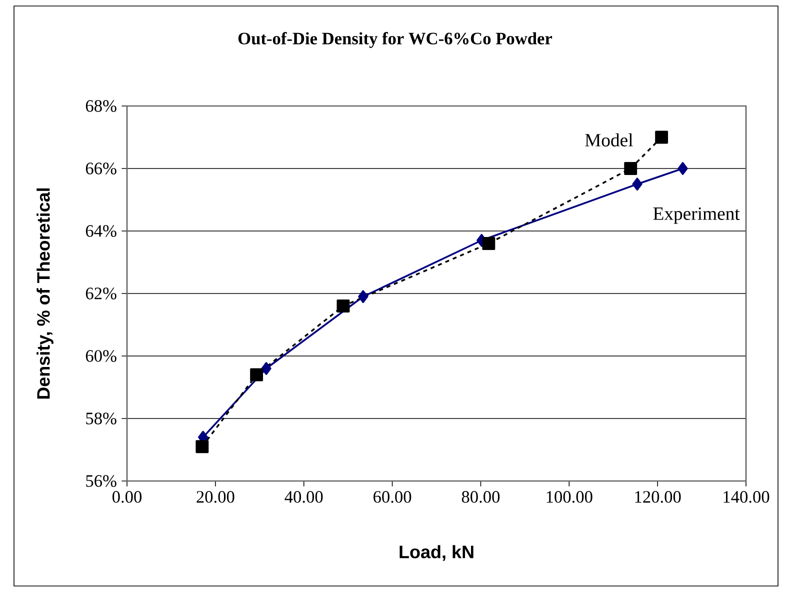 The image size is (790, 594). I want to click on x-tick-label: 0.00, so click(127, 497).